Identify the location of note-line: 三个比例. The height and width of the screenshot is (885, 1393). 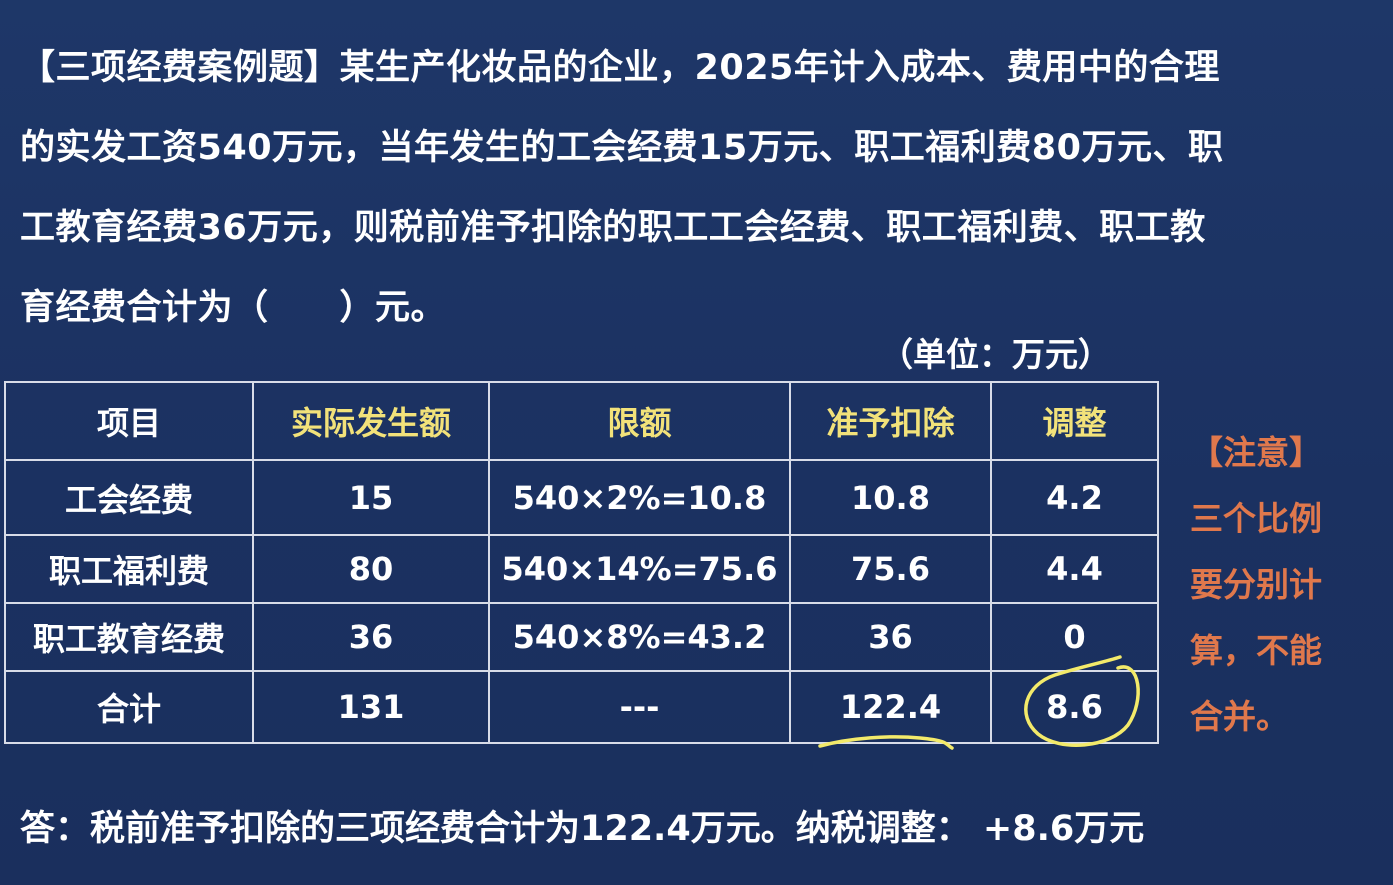
(1256, 518).